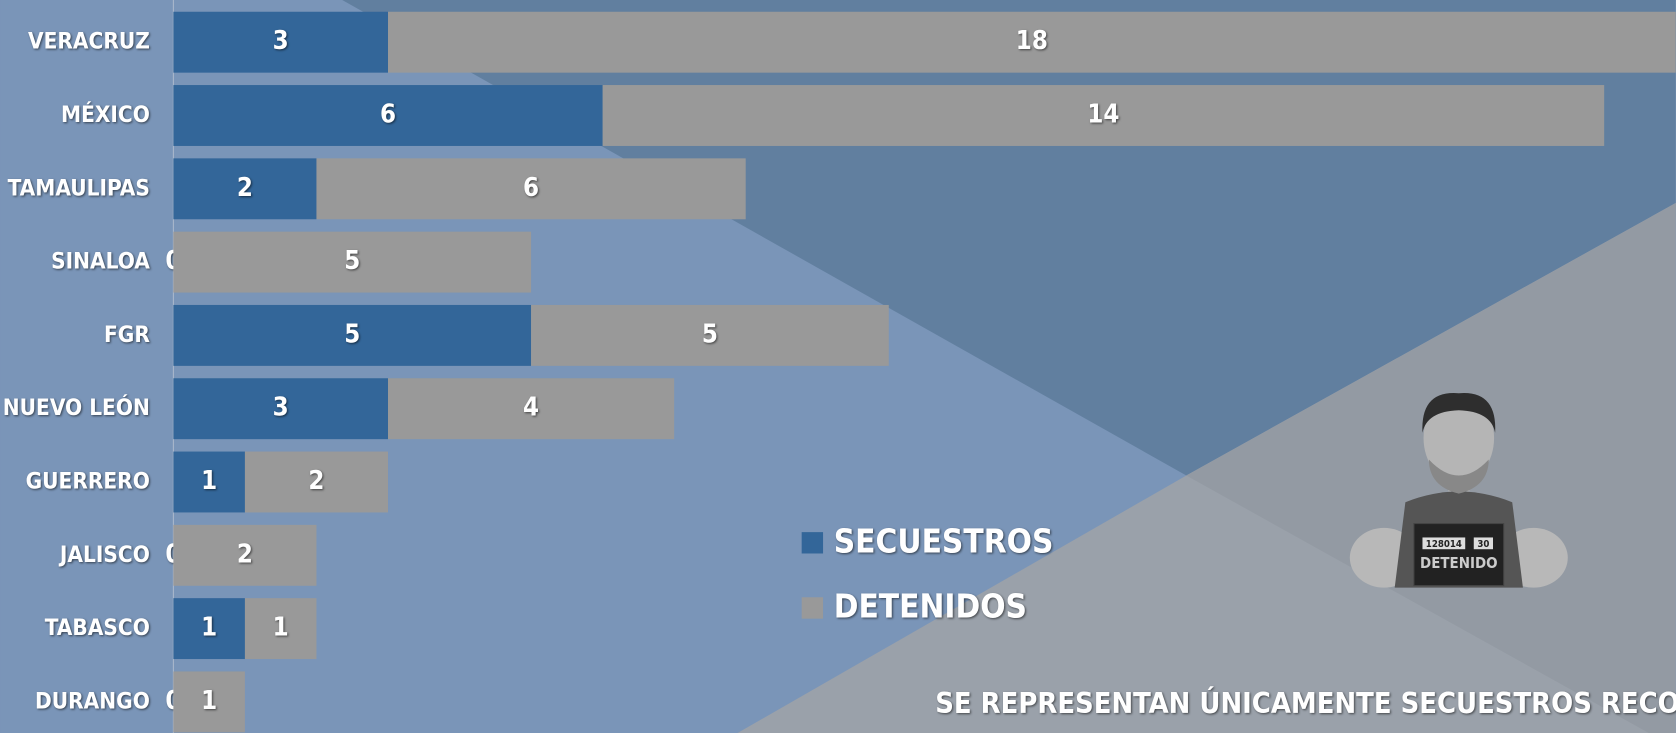 This screenshot has width=1676, height=733. What do you see at coordinates (944, 540) in the screenshot?
I see `legend-label: SECUESTROS` at bounding box center [944, 540].